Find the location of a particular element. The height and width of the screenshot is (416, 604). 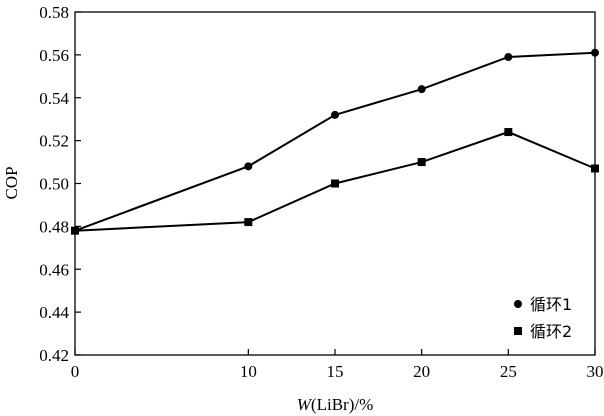

x-tick-label: 0 is located at coordinates (75, 371).